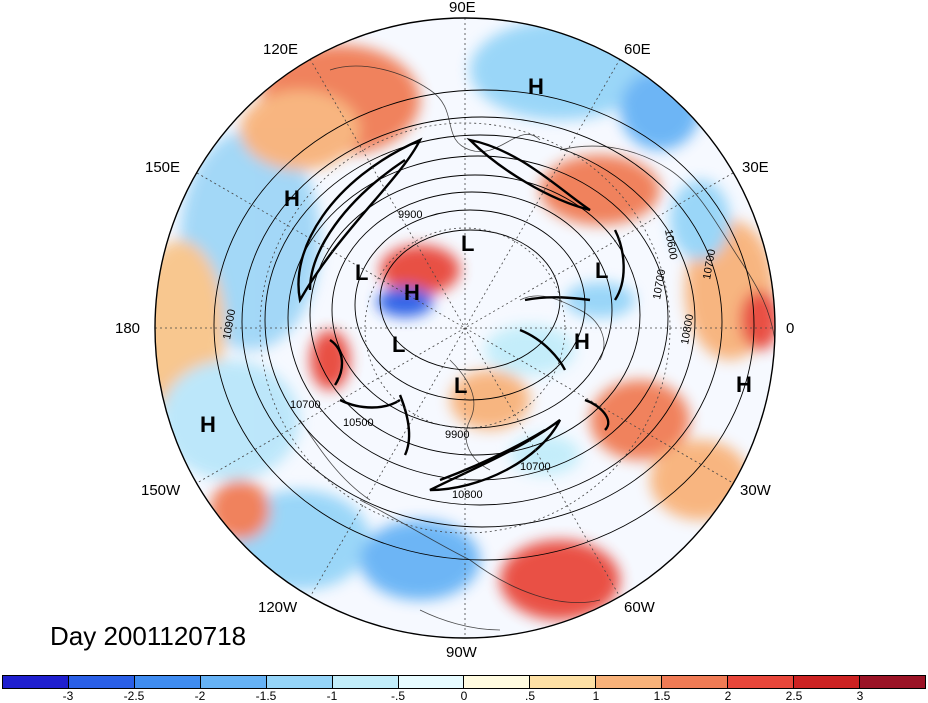 The width and height of the screenshot is (928, 703). I want to click on lon-label-0: 0, so click(790, 328).